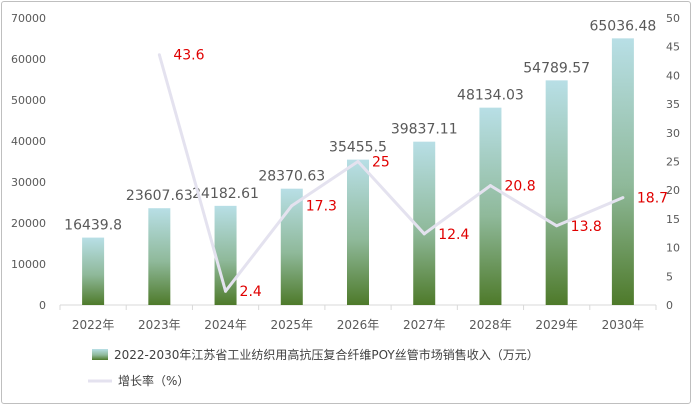 The height and width of the screenshot is (407, 694). I want to click on right-axis-tick-label: 40, so click(673, 75).